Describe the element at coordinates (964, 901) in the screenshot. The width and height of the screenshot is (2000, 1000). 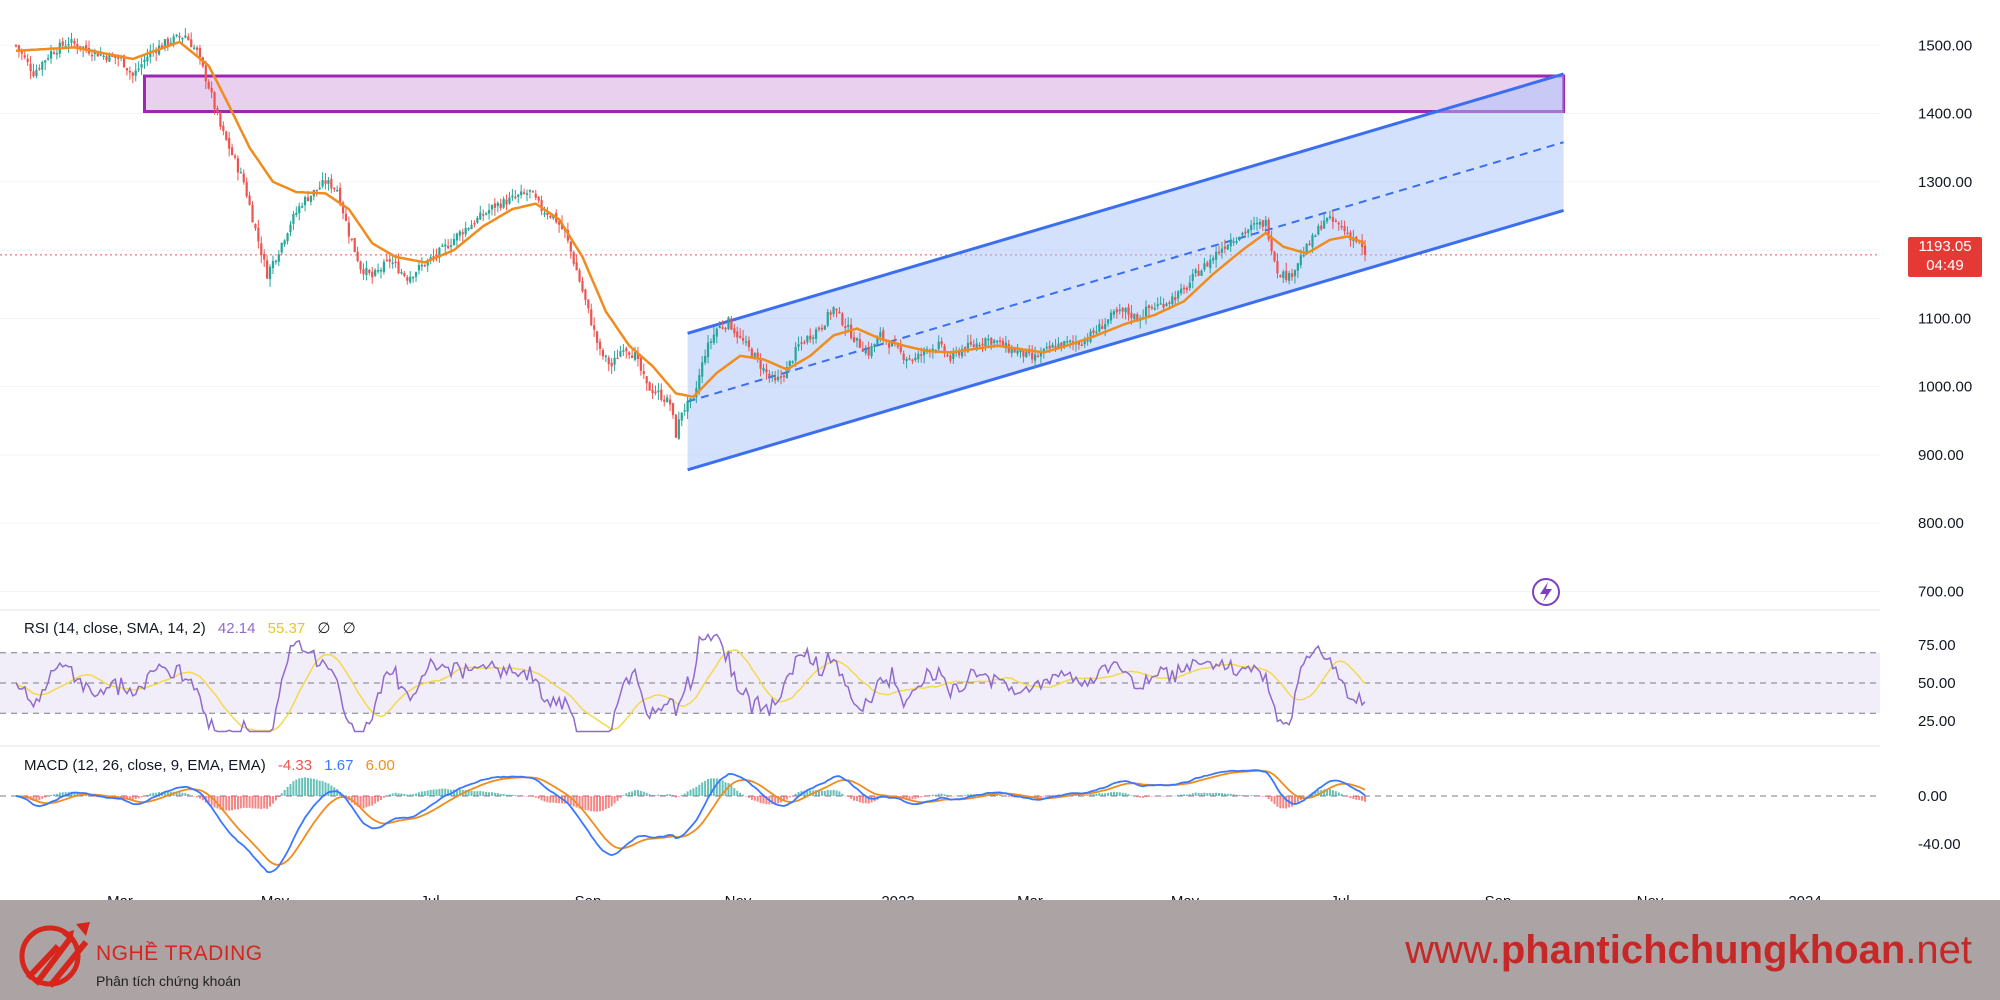
I see `time-axis: Mar May Jul Sep Nov 2023 Mar May Jul Sep Nov 2024` at that location.